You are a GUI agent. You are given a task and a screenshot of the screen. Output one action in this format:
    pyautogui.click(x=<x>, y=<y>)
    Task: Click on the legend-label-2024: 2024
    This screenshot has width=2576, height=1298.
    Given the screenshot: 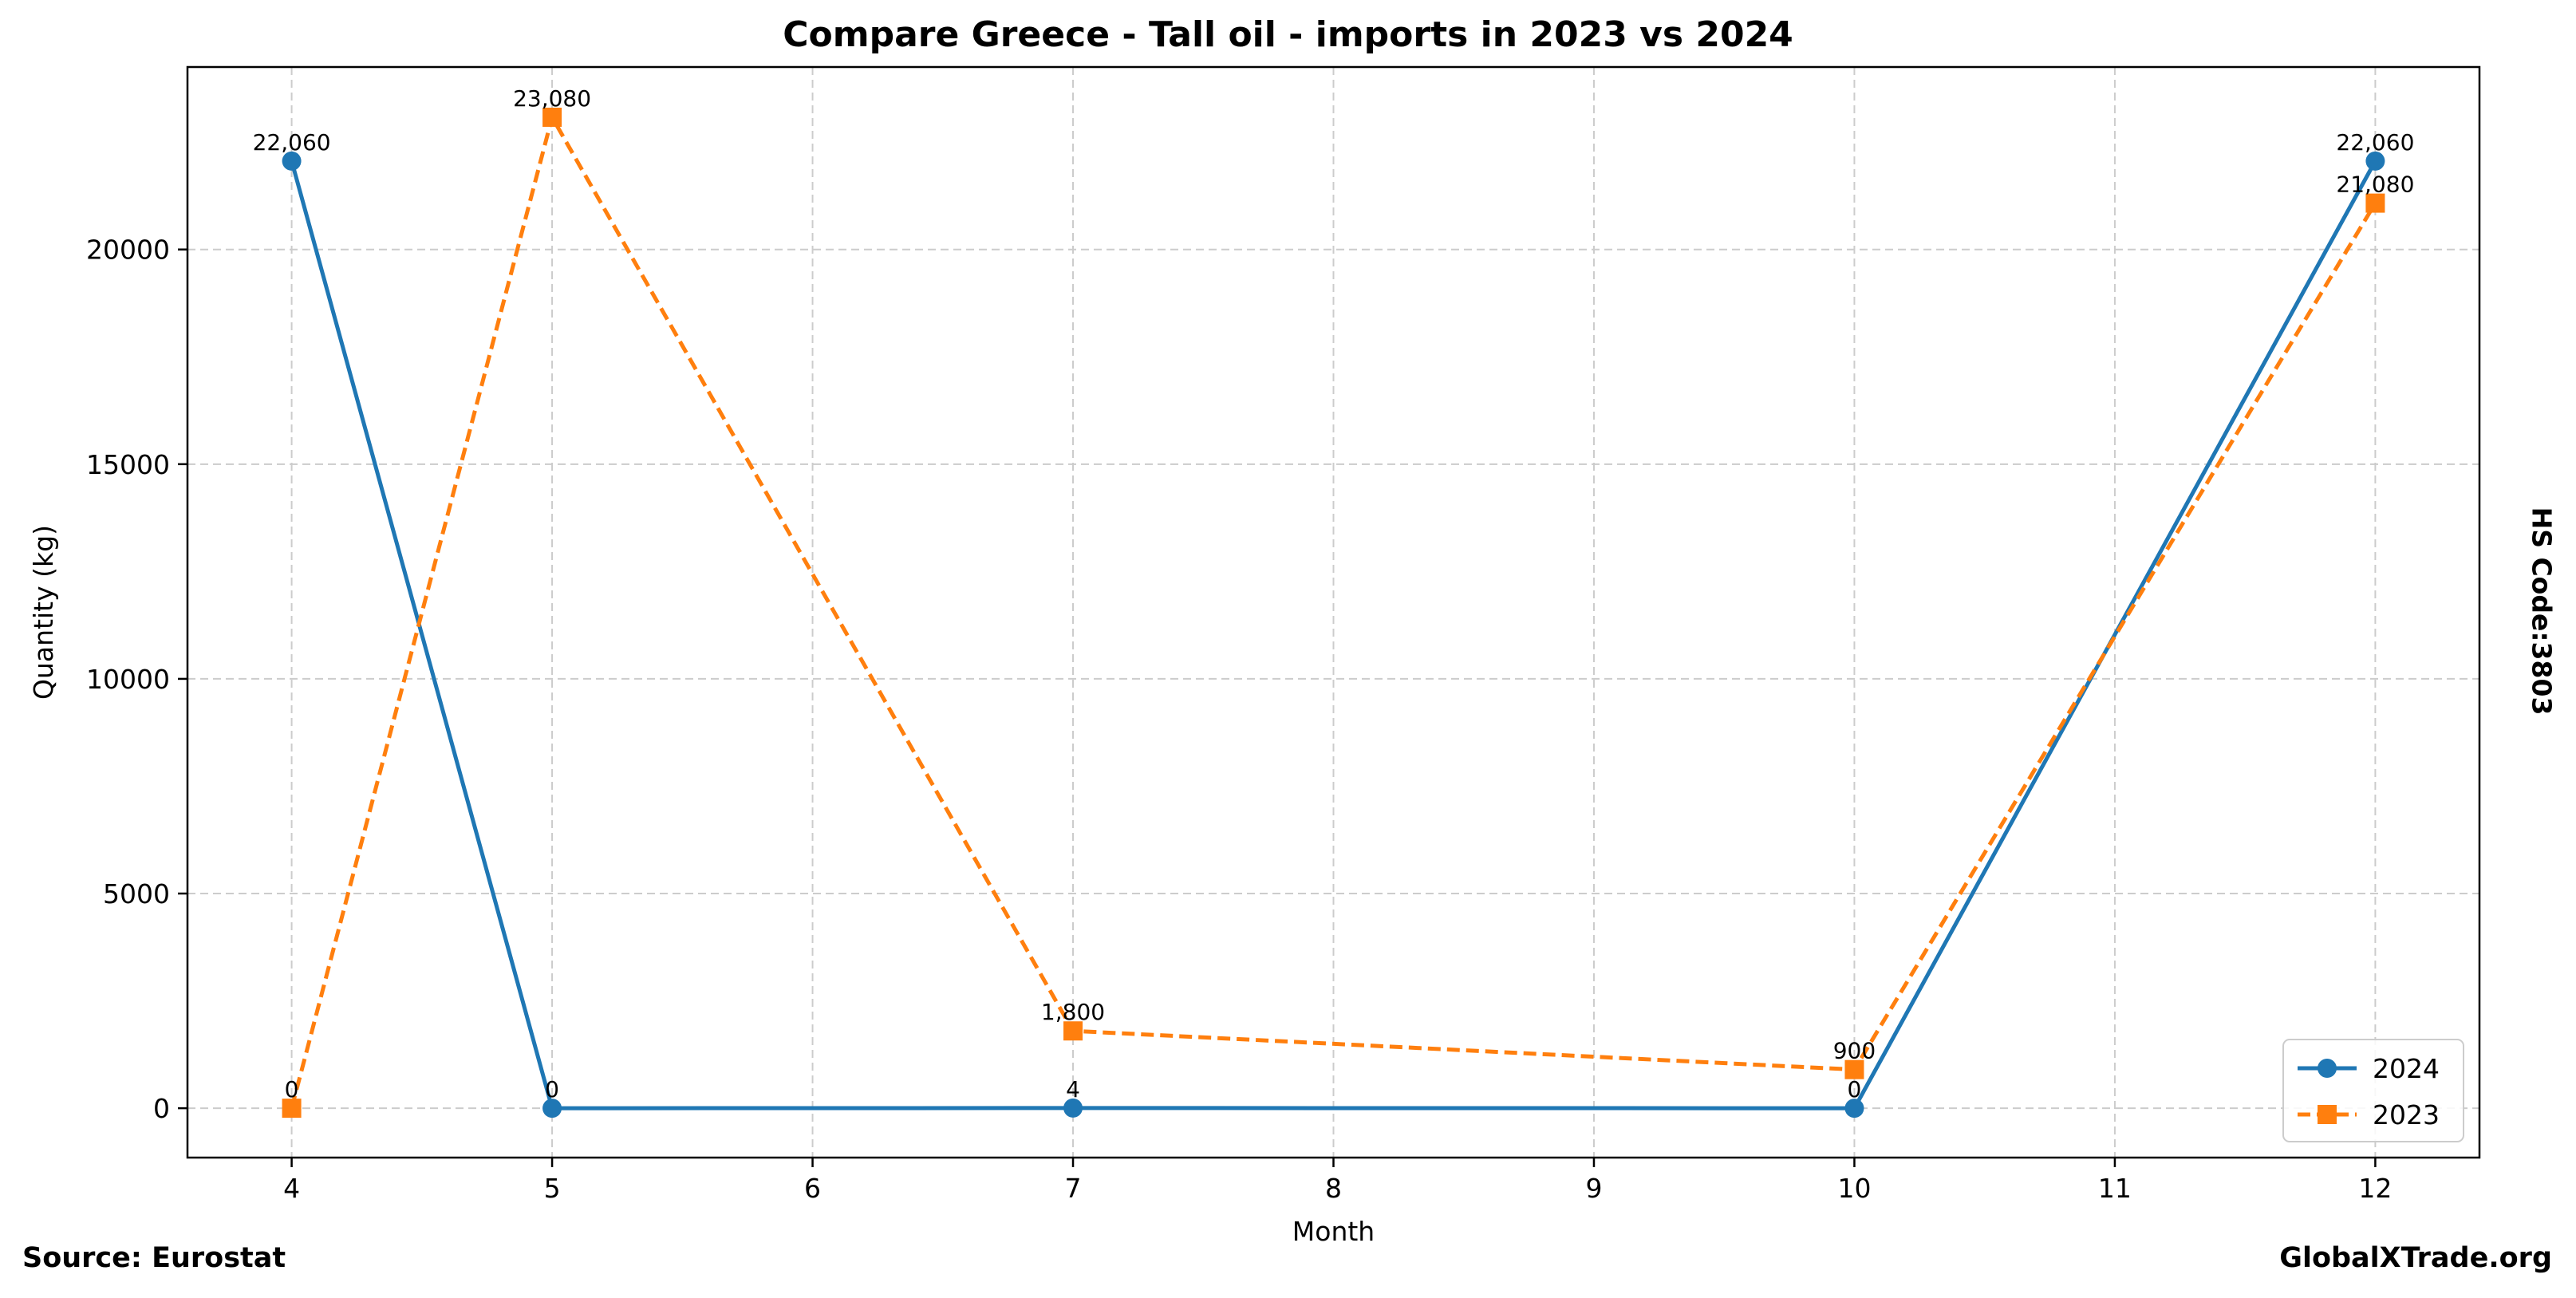 What is the action you would take?
    pyautogui.click(x=2407, y=1068)
    